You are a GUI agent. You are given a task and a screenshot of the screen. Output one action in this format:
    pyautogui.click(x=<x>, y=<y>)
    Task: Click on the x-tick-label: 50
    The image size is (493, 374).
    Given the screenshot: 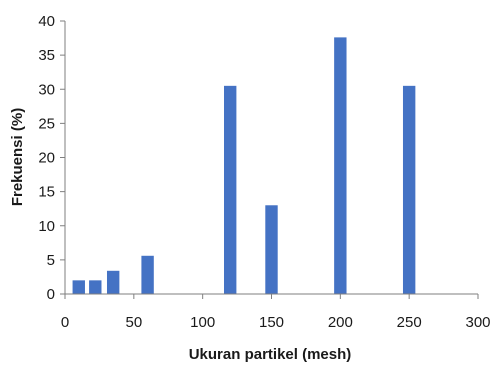 What is the action you would take?
    pyautogui.click(x=133, y=322)
    